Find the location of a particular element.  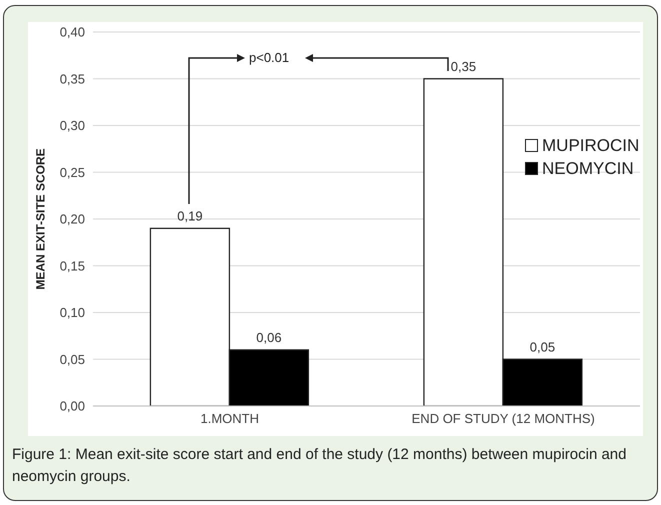

annotation: p<0.01 is located at coordinates (269, 57).